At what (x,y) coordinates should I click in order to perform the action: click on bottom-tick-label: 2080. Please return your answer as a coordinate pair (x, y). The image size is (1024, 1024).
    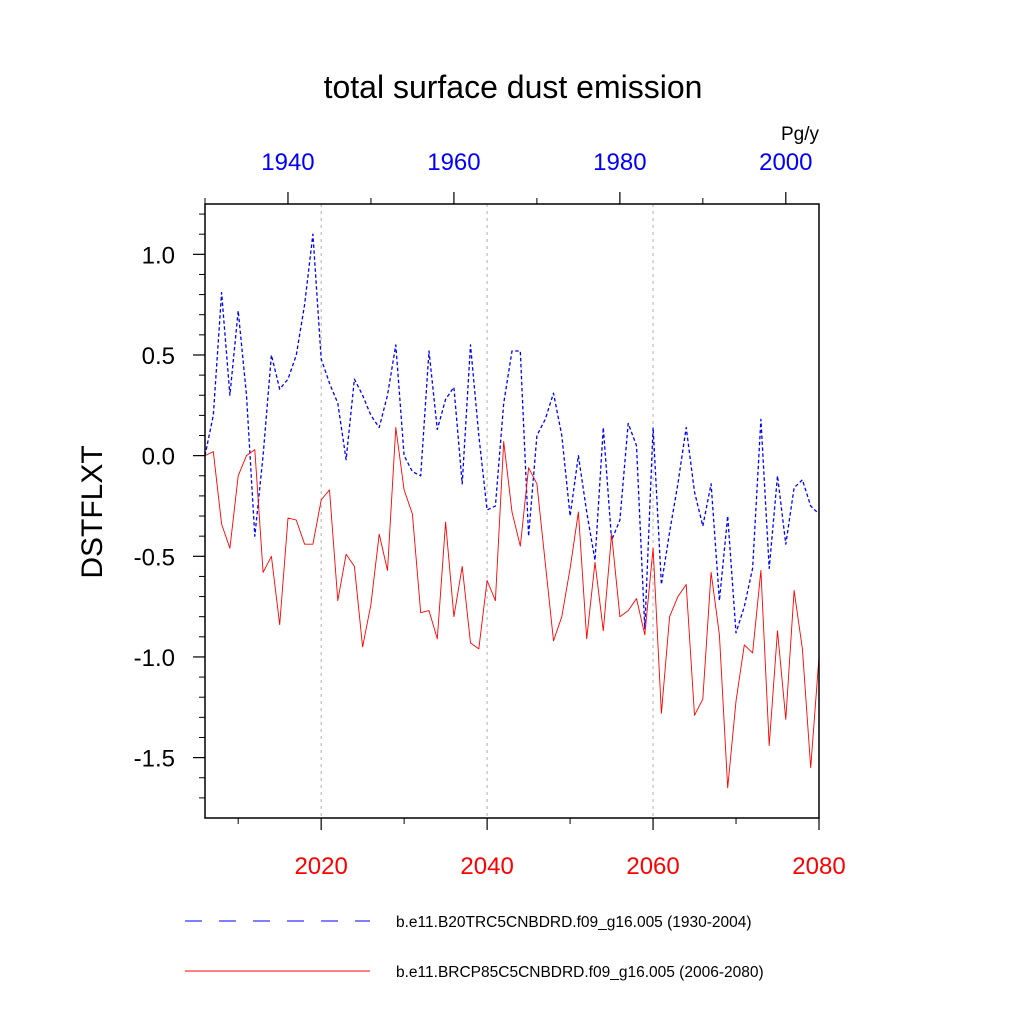
    Looking at the image, I should click on (818, 866).